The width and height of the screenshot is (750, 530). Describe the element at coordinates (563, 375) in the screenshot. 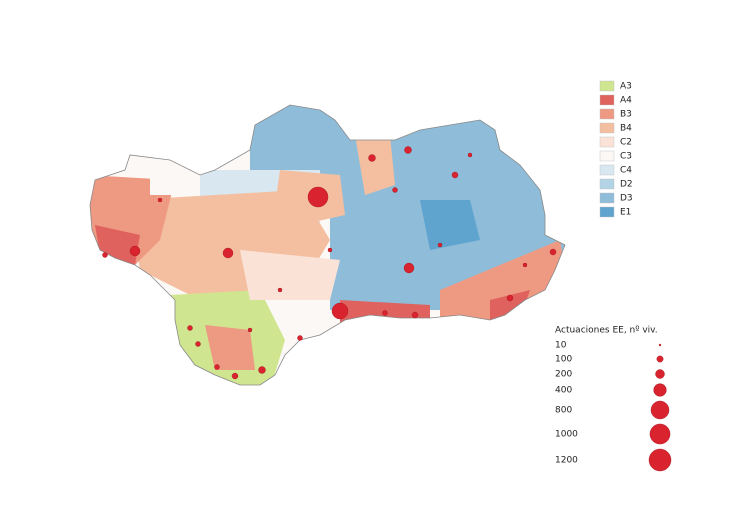

I see `size-legend-label: 200` at that location.